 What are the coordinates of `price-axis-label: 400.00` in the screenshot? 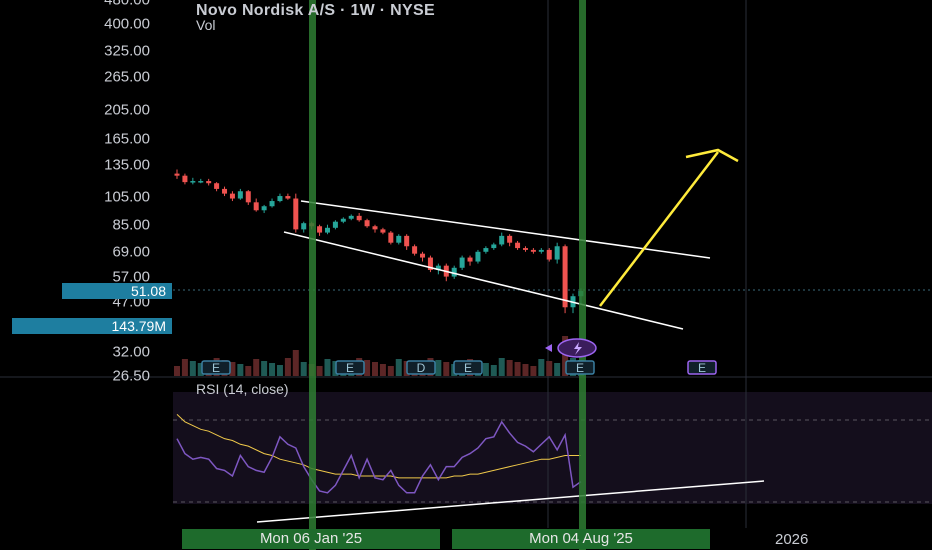 It's located at (127, 24).